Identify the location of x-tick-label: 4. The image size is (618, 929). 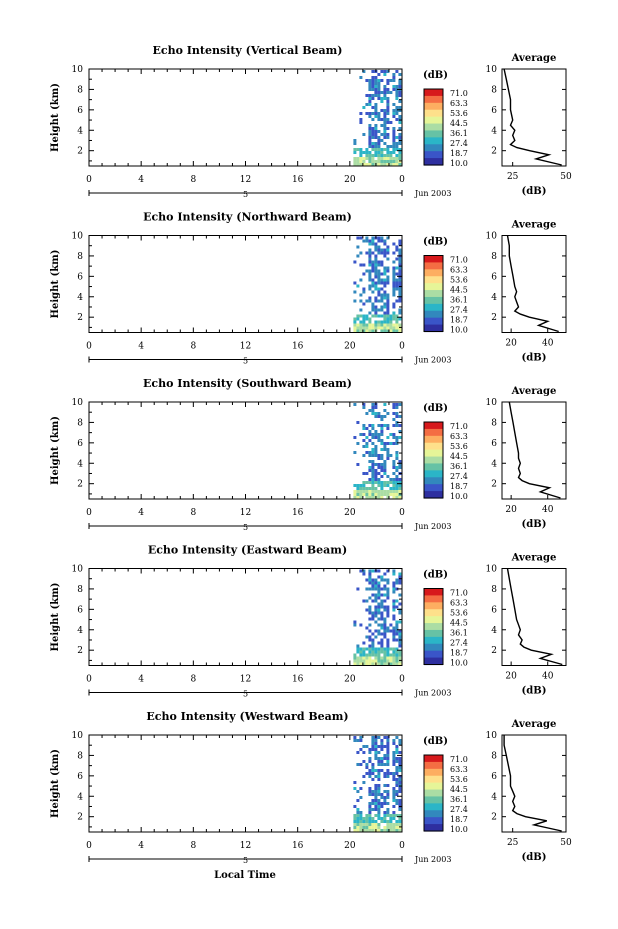
(141, 180).